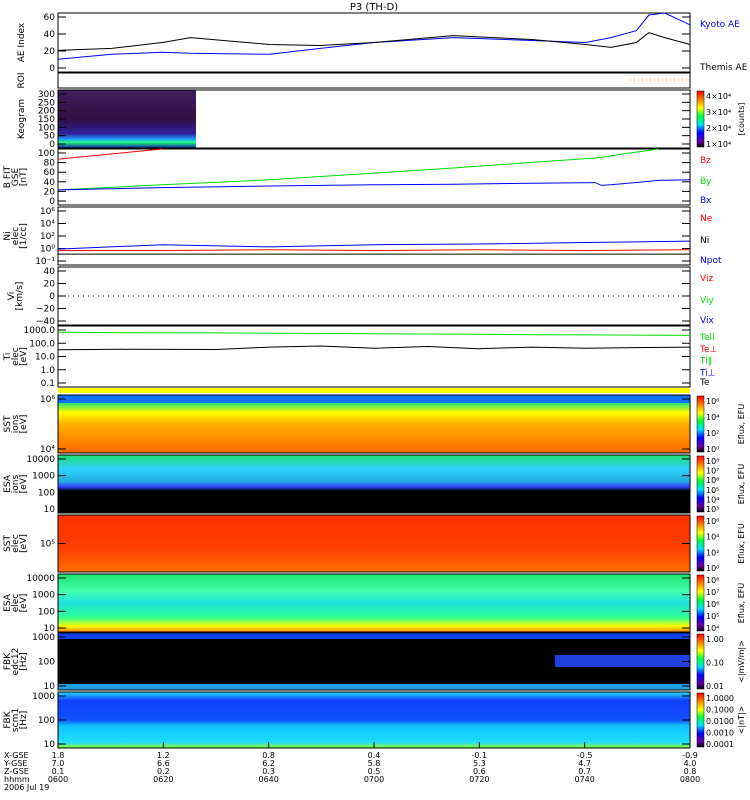 The image size is (750, 800). I want to click on x-tick-t: 0800, so click(690, 779).